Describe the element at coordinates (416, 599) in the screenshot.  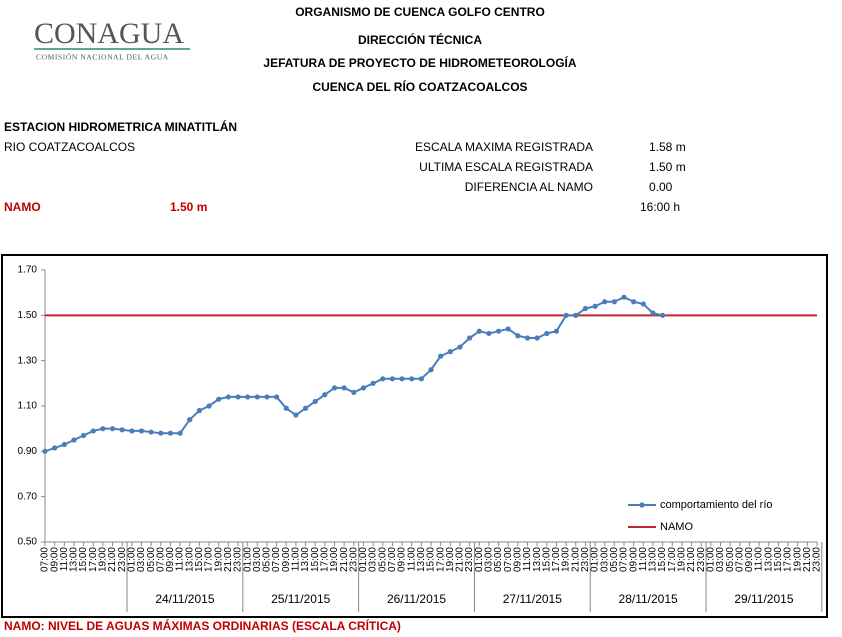
I see `date-group-label: 26/11/2015` at that location.